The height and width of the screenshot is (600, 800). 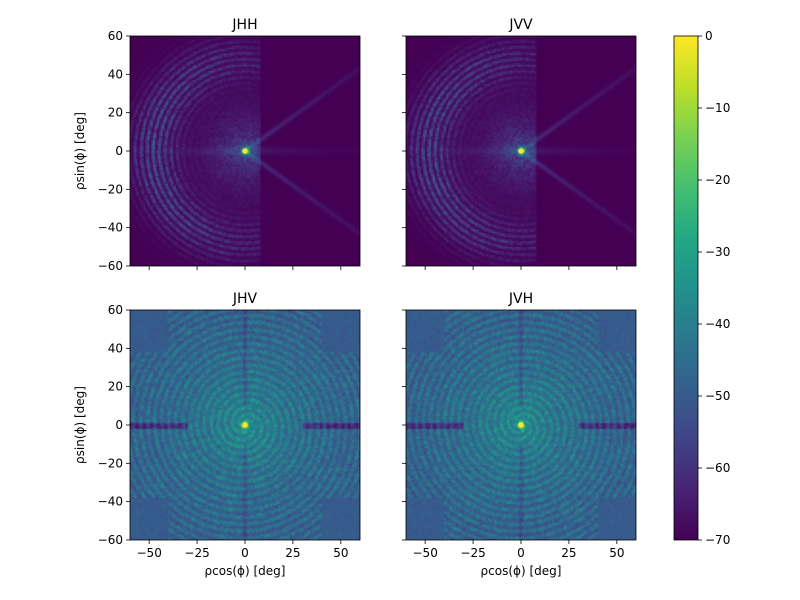 I want to click on panel-title: JHV, so click(x=245, y=299).